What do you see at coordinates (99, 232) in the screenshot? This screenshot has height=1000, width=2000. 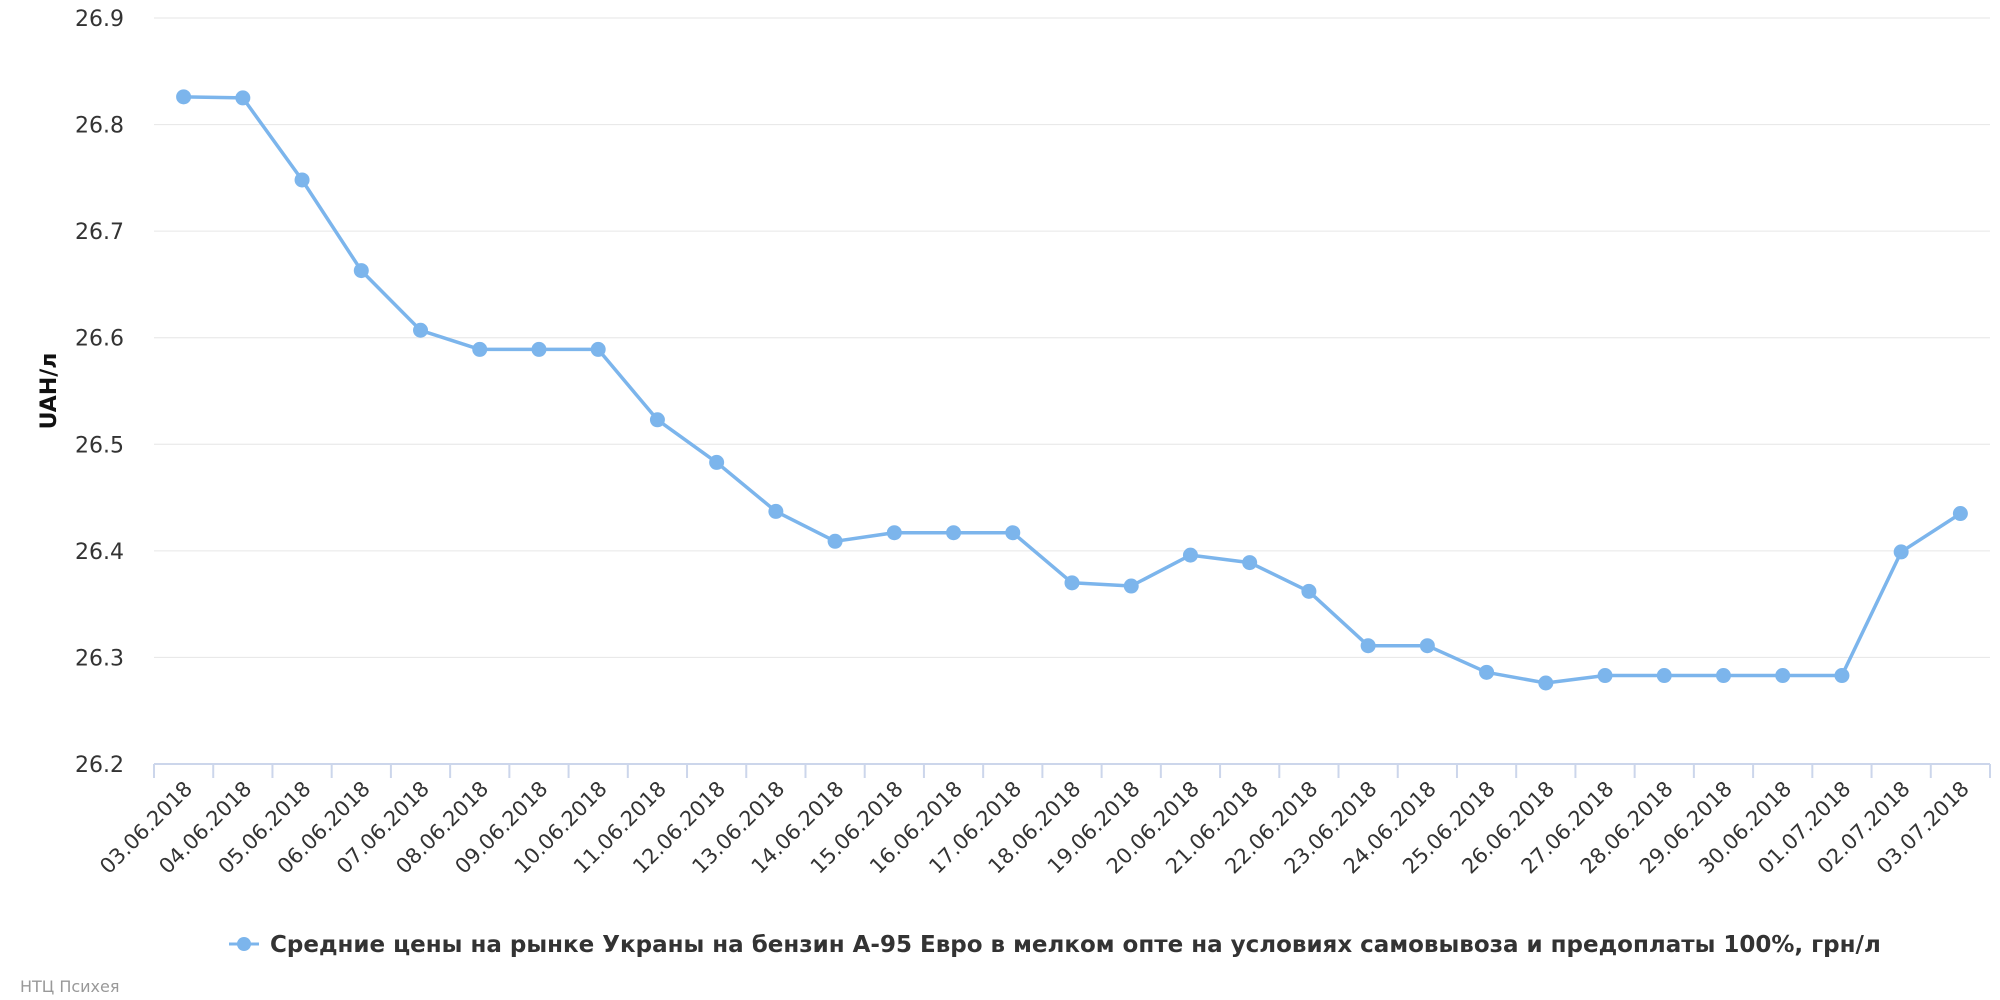 I see `y-tick-label: 26.7` at bounding box center [99, 232].